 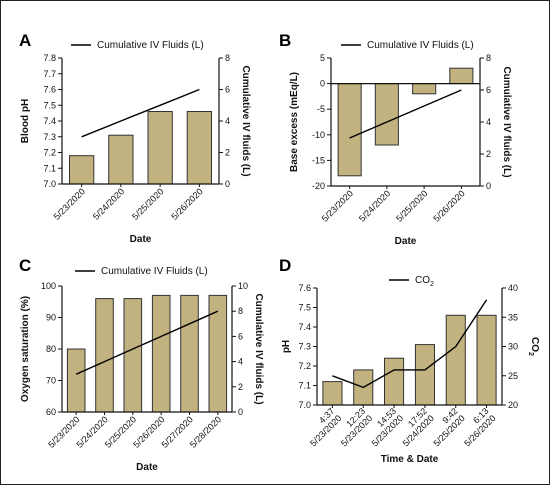 What do you see at coordinates (48, 286) in the screenshot?
I see `y-tick-label: 100` at bounding box center [48, 286].